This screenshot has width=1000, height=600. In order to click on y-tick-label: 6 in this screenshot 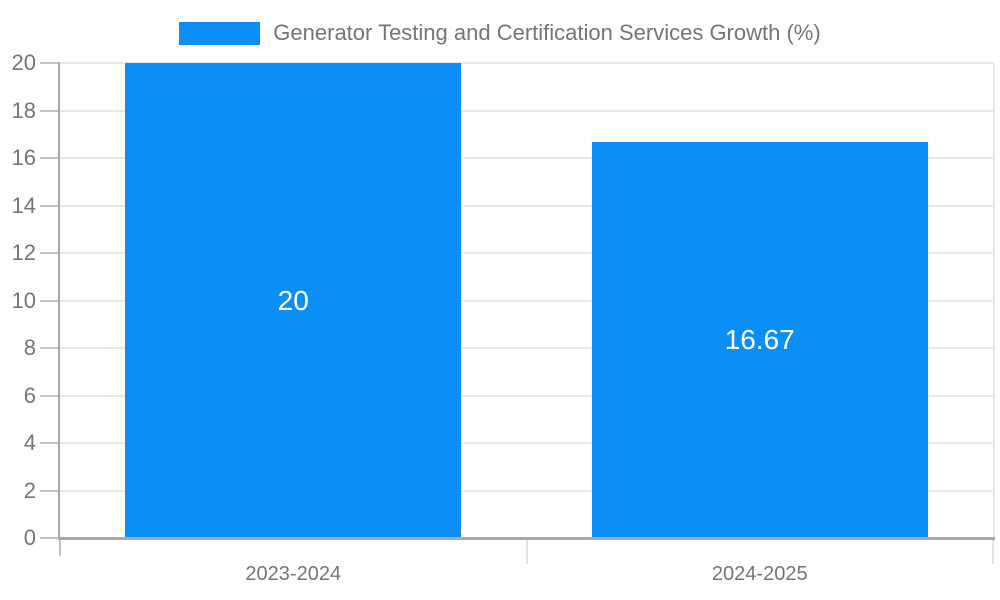, I will do `click(29, 395)`.